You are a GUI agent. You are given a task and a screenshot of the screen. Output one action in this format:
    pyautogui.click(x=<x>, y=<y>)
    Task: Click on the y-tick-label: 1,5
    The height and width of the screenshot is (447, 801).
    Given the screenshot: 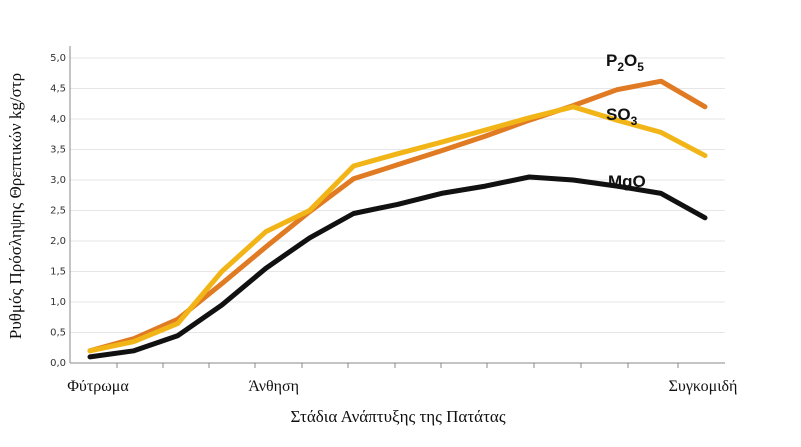 What is the action you would take?
    pyautogui.click(x=58, y=272)
    